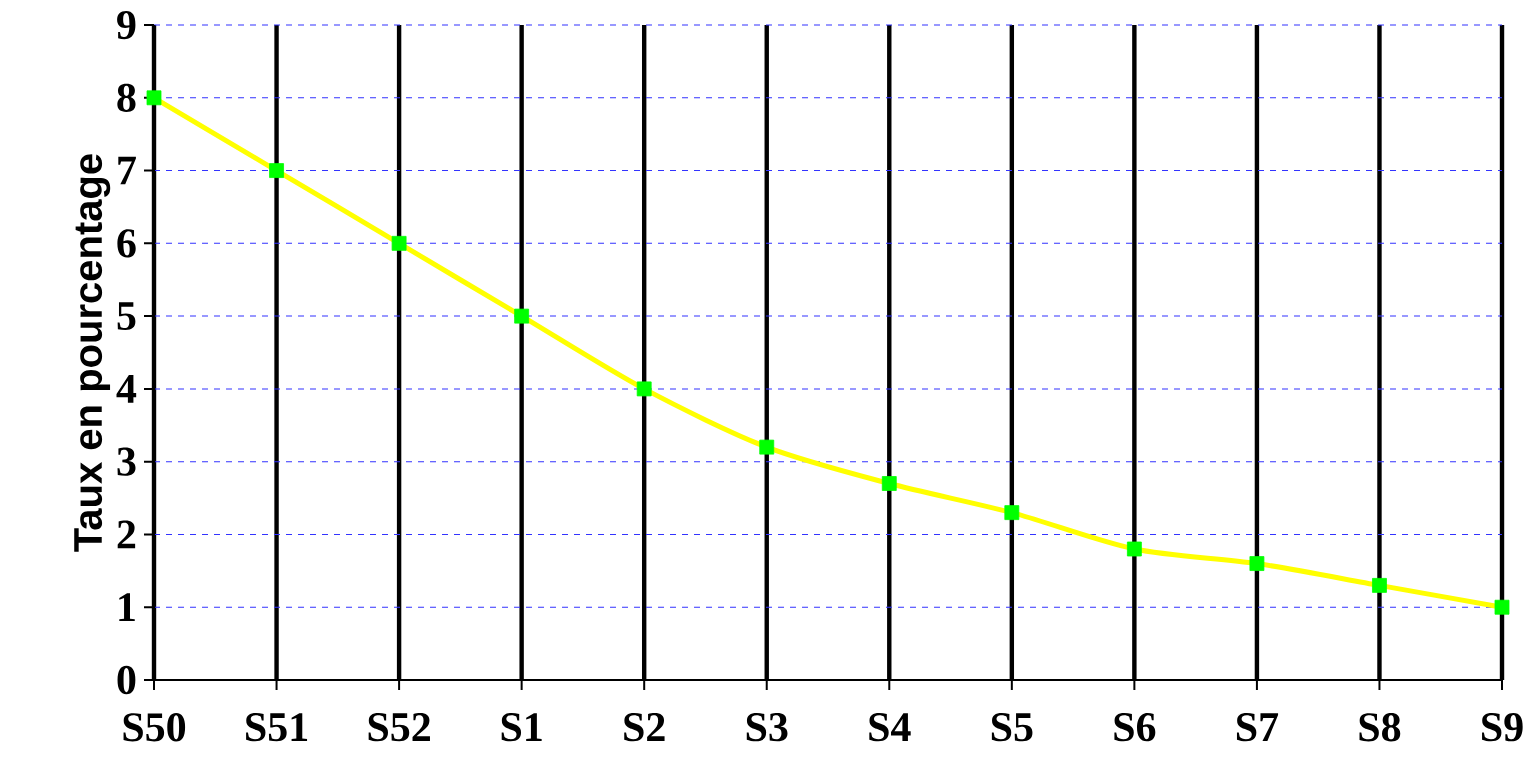 The image size is (1540, 767). What do you see at coordinates (154, 727) in the screenshot?
I see `x-tick-label: S50` at bounding box center [154, 727].